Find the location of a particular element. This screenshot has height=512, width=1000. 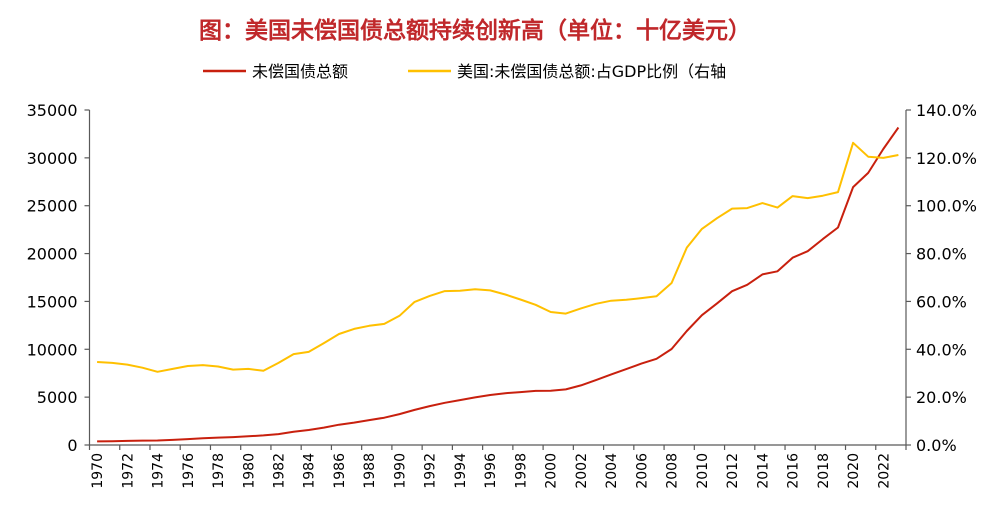

y-right-tick-label: 100.0% is located at coordinates (946, 206).